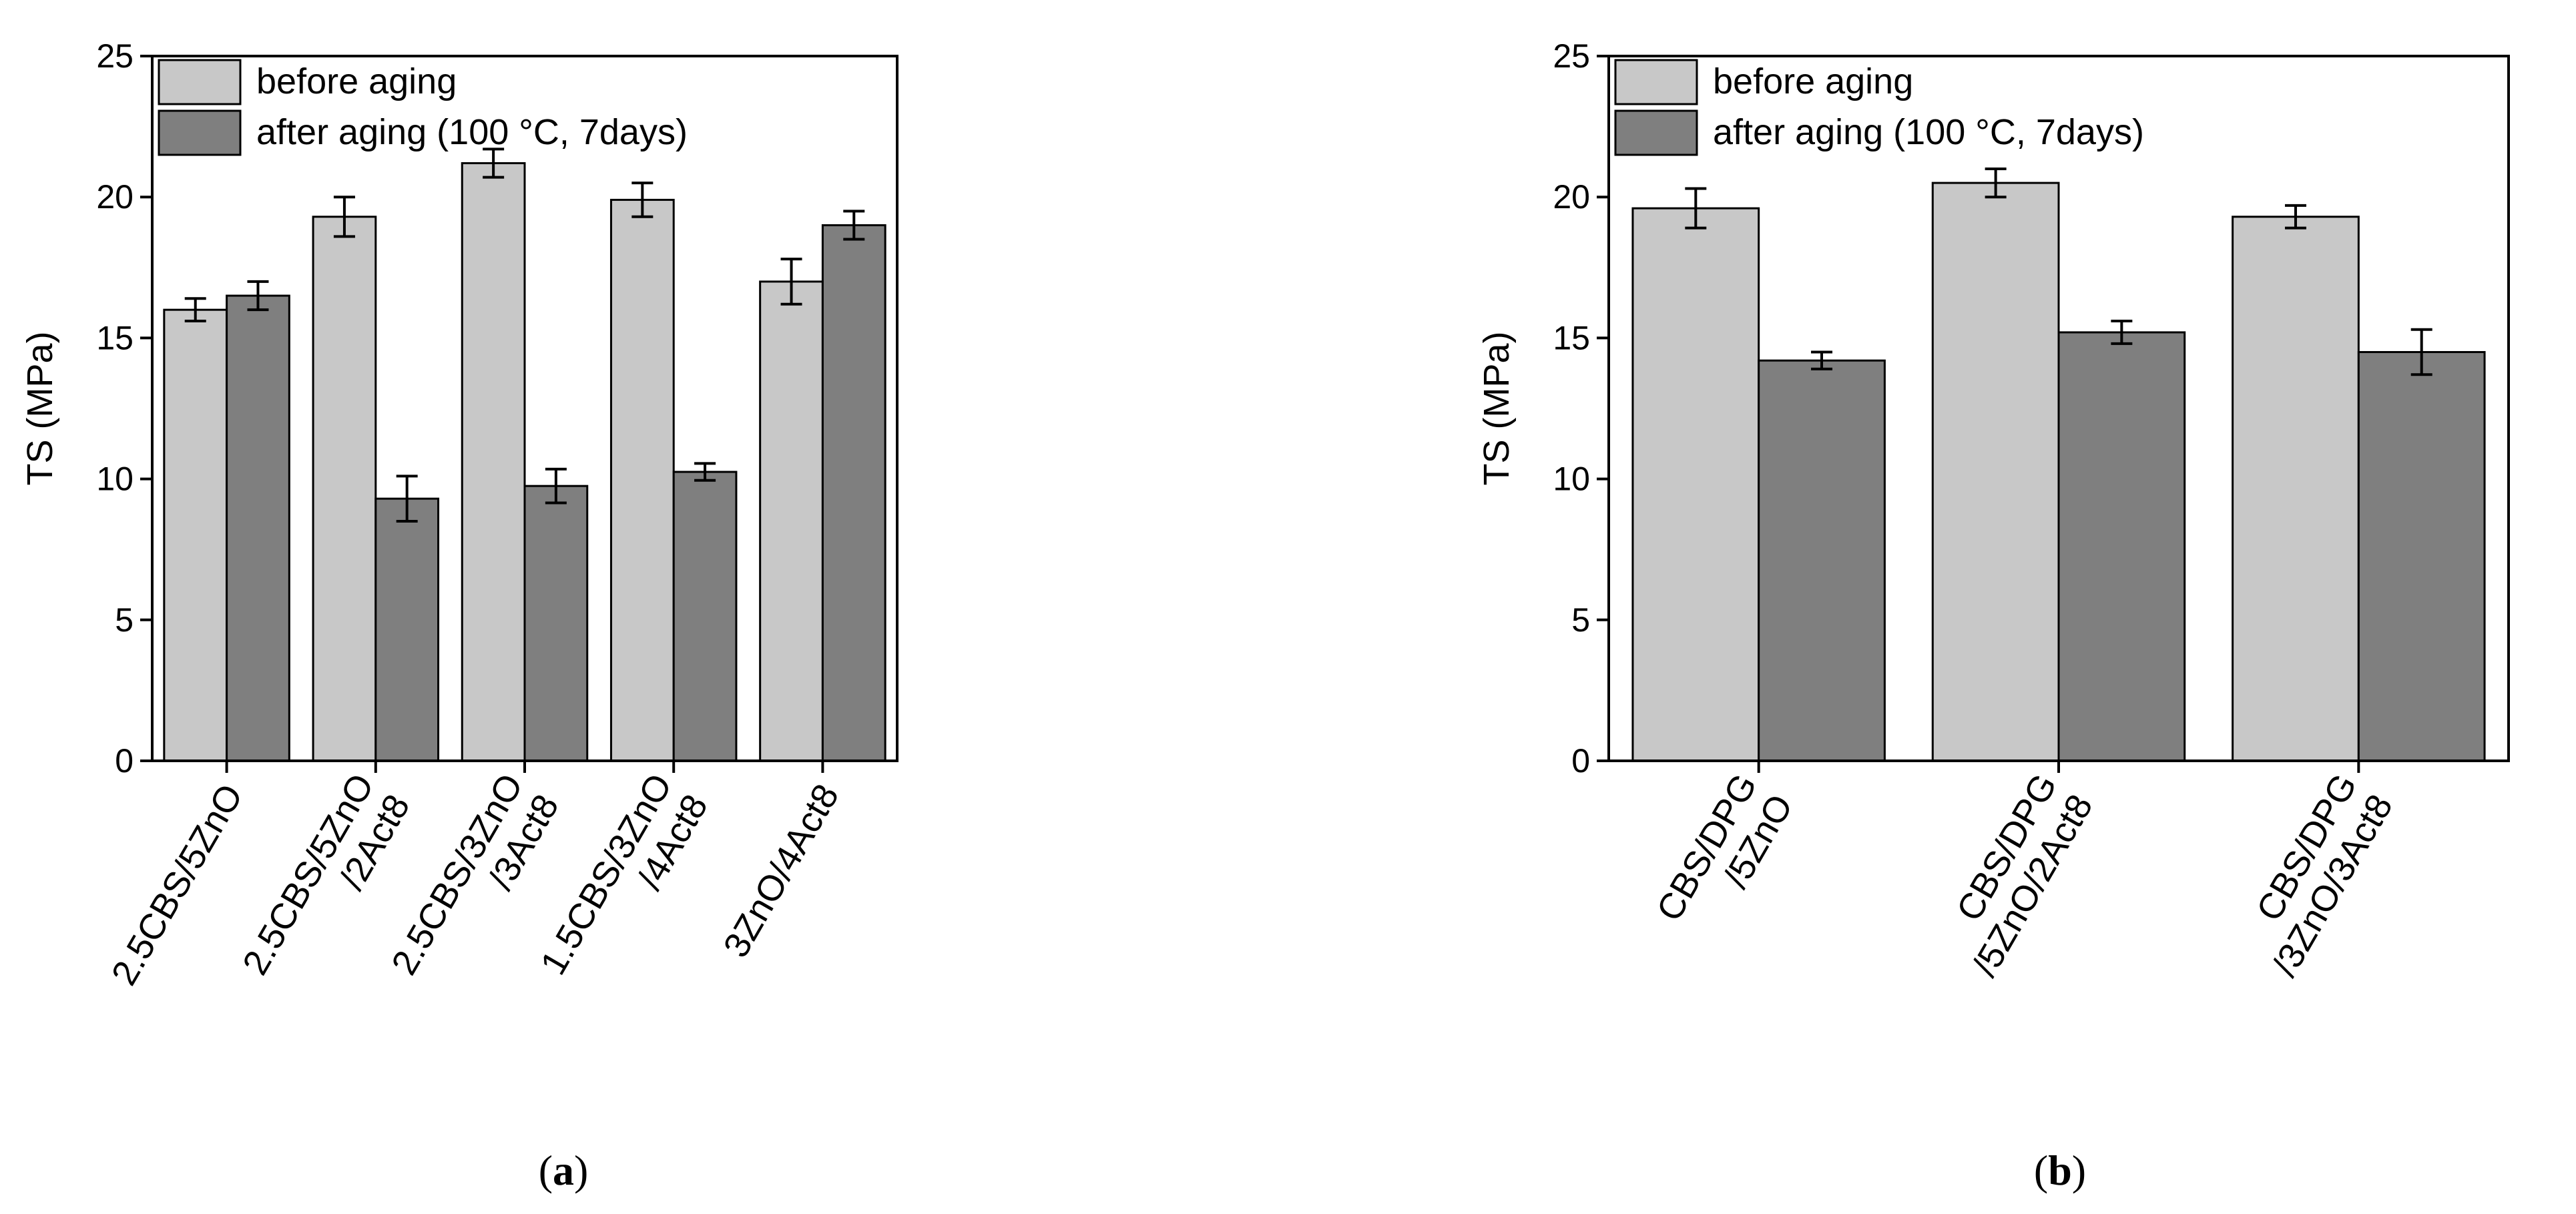  What do you see at coordinates (115, 197) in the screenshot?
I see `chart-a-y-tick-label-4: 20` at bounding box center [115, 197].